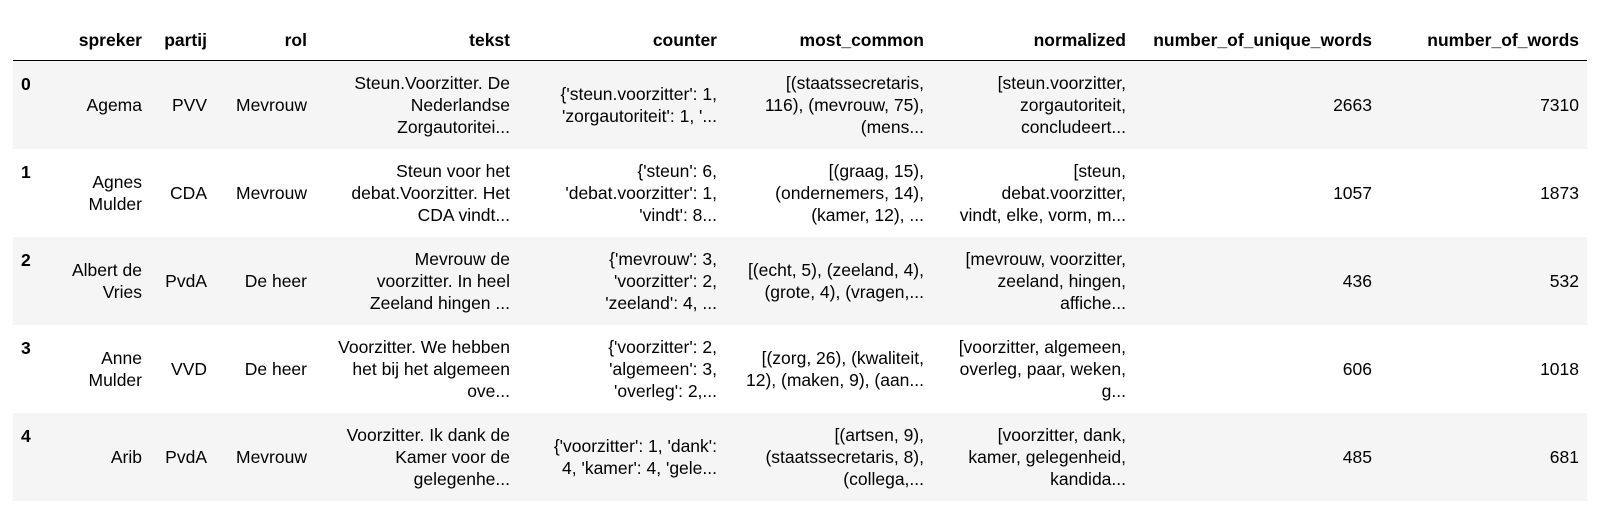 The image size is (1600, 532). I want to click on cell-partij: VVD, so click(189, 369).